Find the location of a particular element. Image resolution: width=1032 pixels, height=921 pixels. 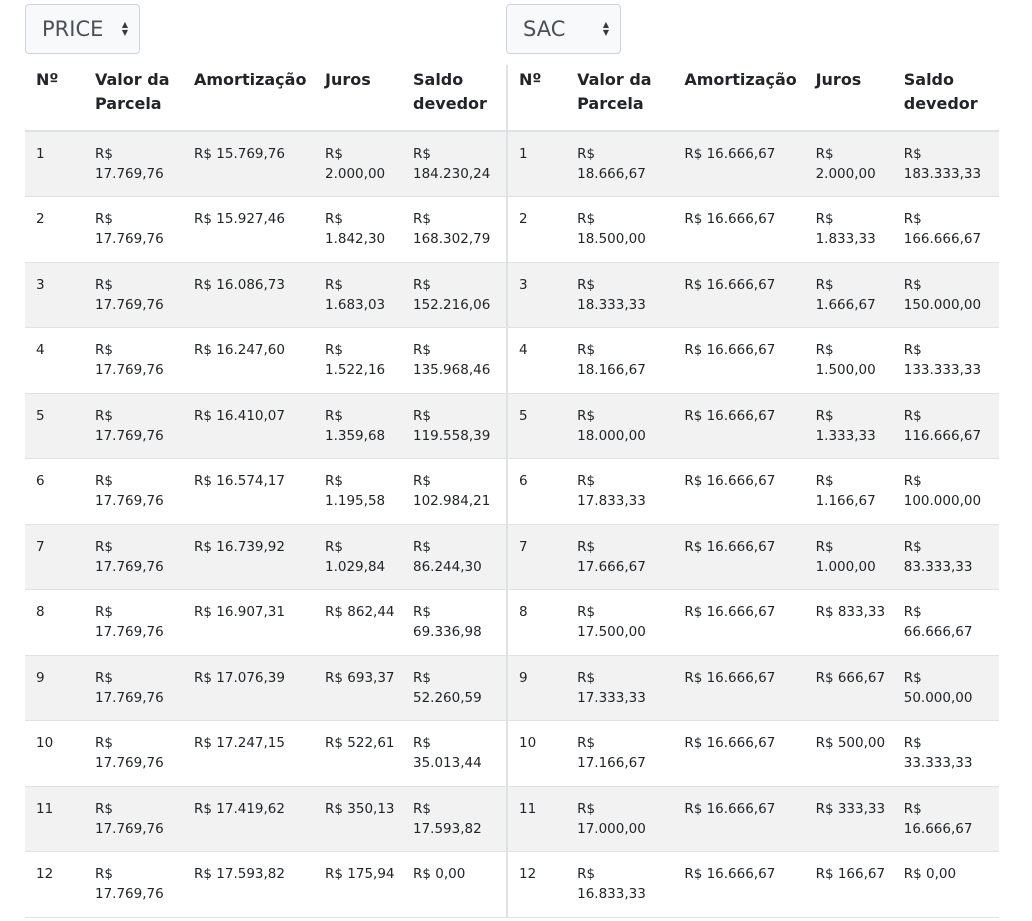

cell-interest: R$ 1.000,00 is located at coordinates (848, 557).